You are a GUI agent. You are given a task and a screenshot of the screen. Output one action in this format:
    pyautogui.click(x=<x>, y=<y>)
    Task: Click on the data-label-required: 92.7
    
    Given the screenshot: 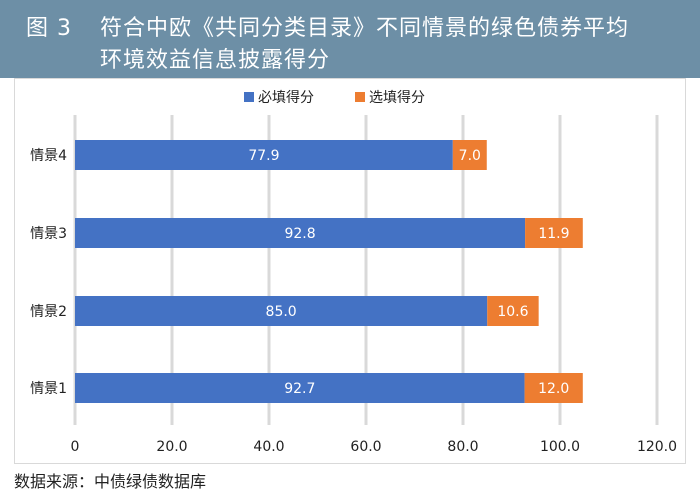 What is the action you would take?
    pyautogui.click(x=299, y=389)
    